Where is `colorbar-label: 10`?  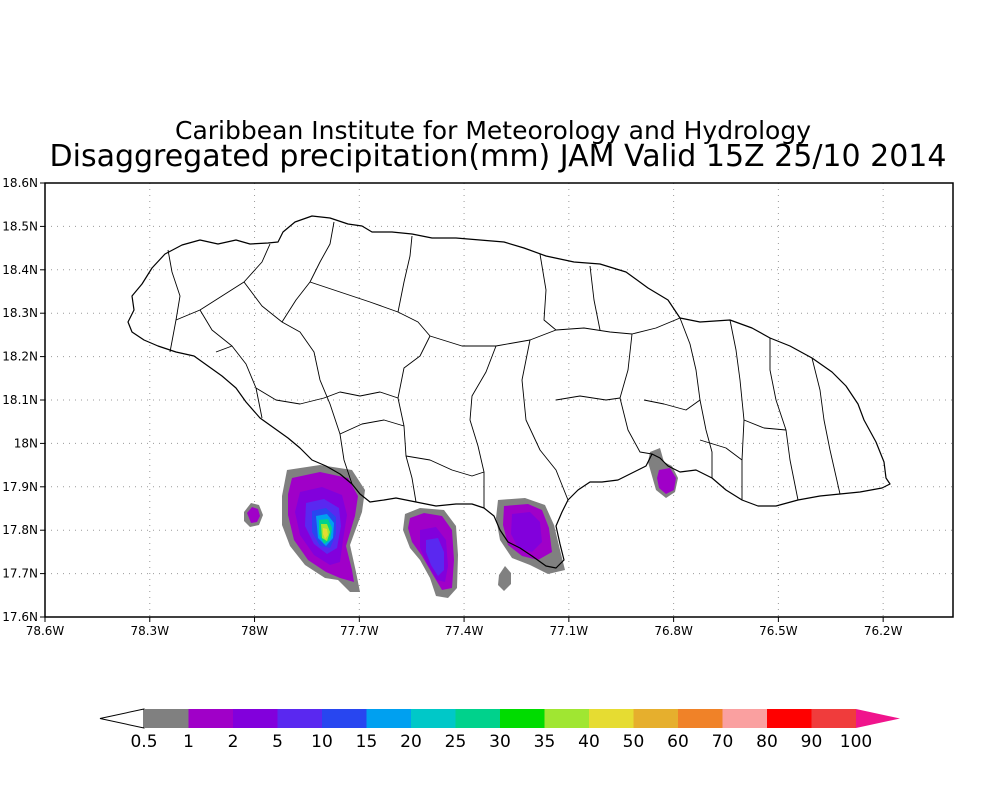
colorbar-label: 10 is located at coordinates (322, 742).